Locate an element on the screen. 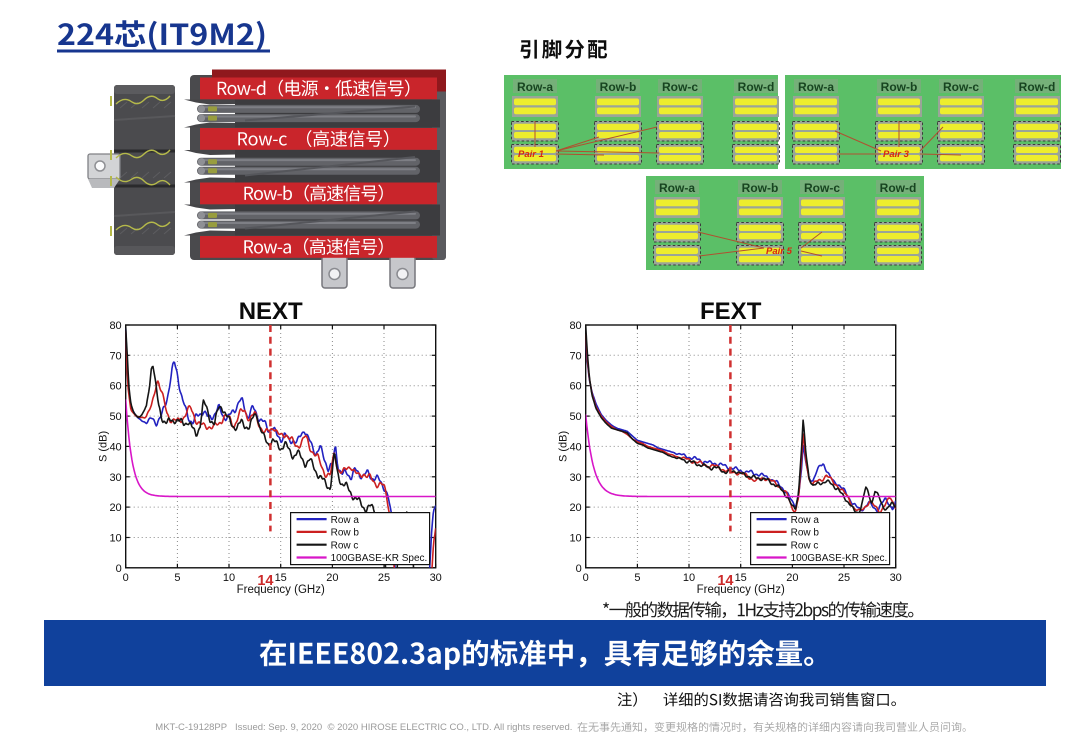  svg-text: Pair 5 is located at coordinates (779, 251).